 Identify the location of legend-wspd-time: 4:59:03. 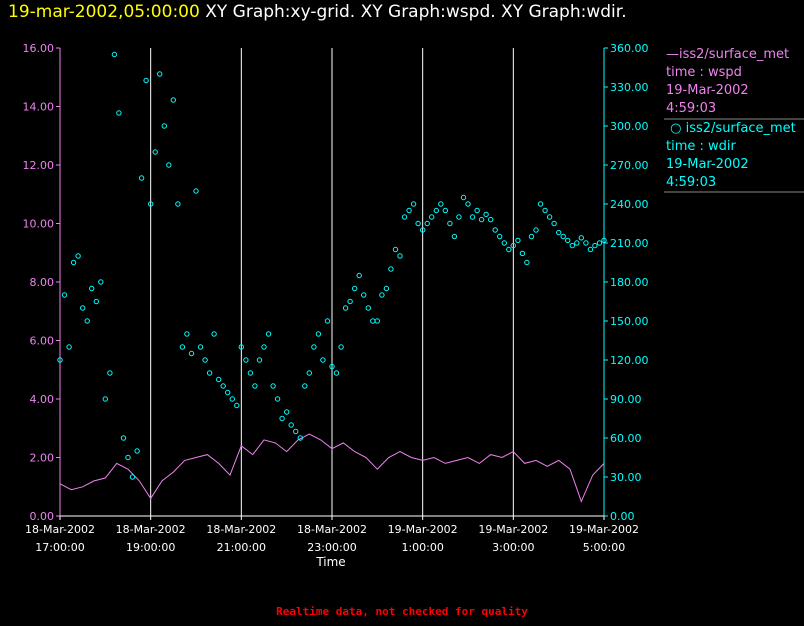
(691, 108).